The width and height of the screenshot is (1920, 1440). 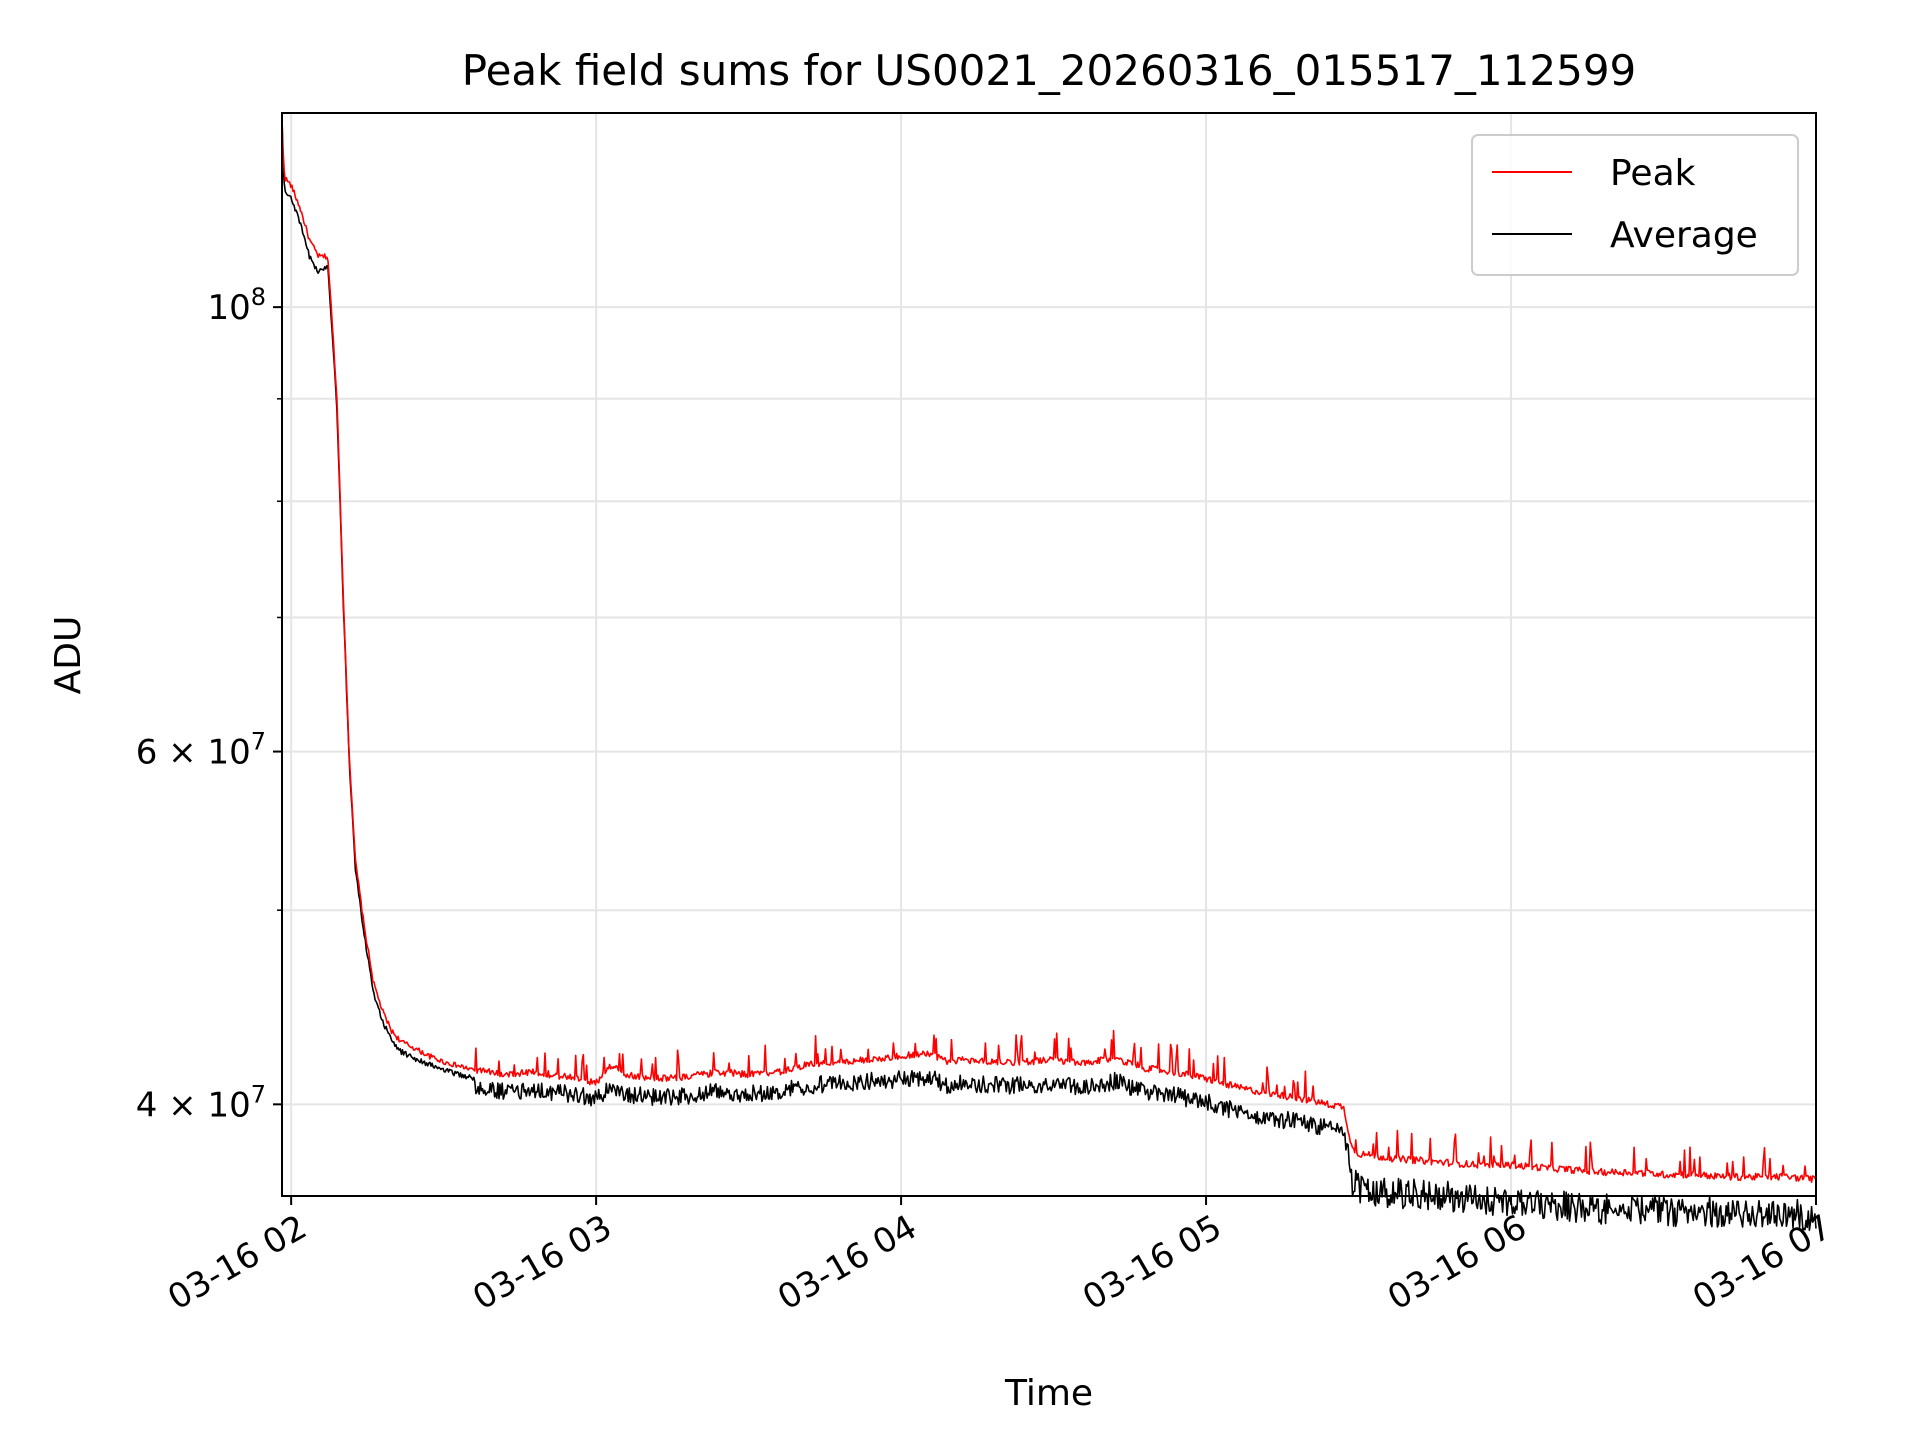 I want to click on y-axis-label: ADU, so click(x=68, y=655).